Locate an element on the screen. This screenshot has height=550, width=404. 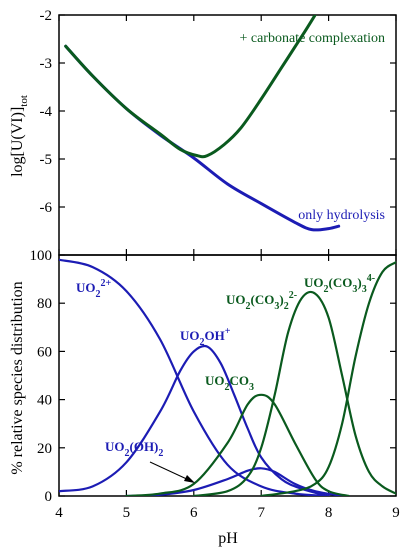
bottom-y-tick-label: 40 is located at coordinates (44, 401).